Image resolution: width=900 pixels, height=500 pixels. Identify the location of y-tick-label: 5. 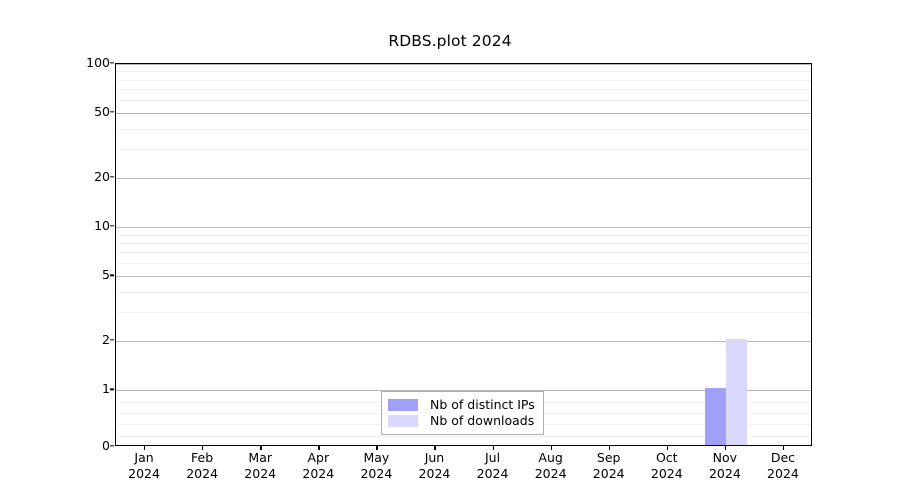
(106, 275).